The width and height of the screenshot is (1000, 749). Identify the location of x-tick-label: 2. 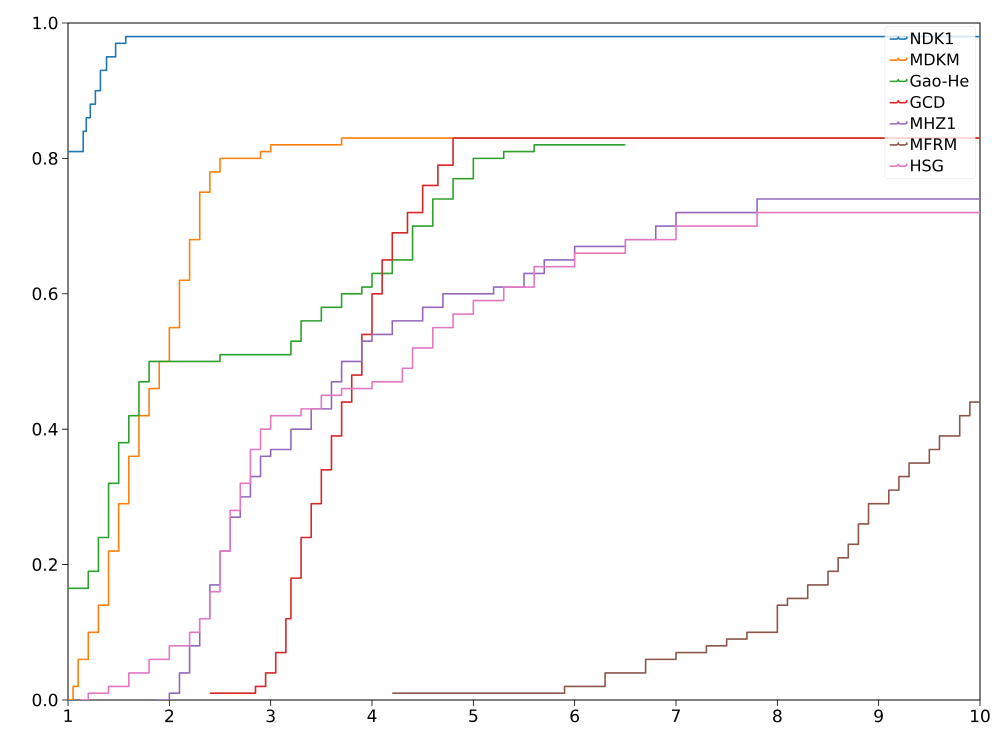
(169, 715).